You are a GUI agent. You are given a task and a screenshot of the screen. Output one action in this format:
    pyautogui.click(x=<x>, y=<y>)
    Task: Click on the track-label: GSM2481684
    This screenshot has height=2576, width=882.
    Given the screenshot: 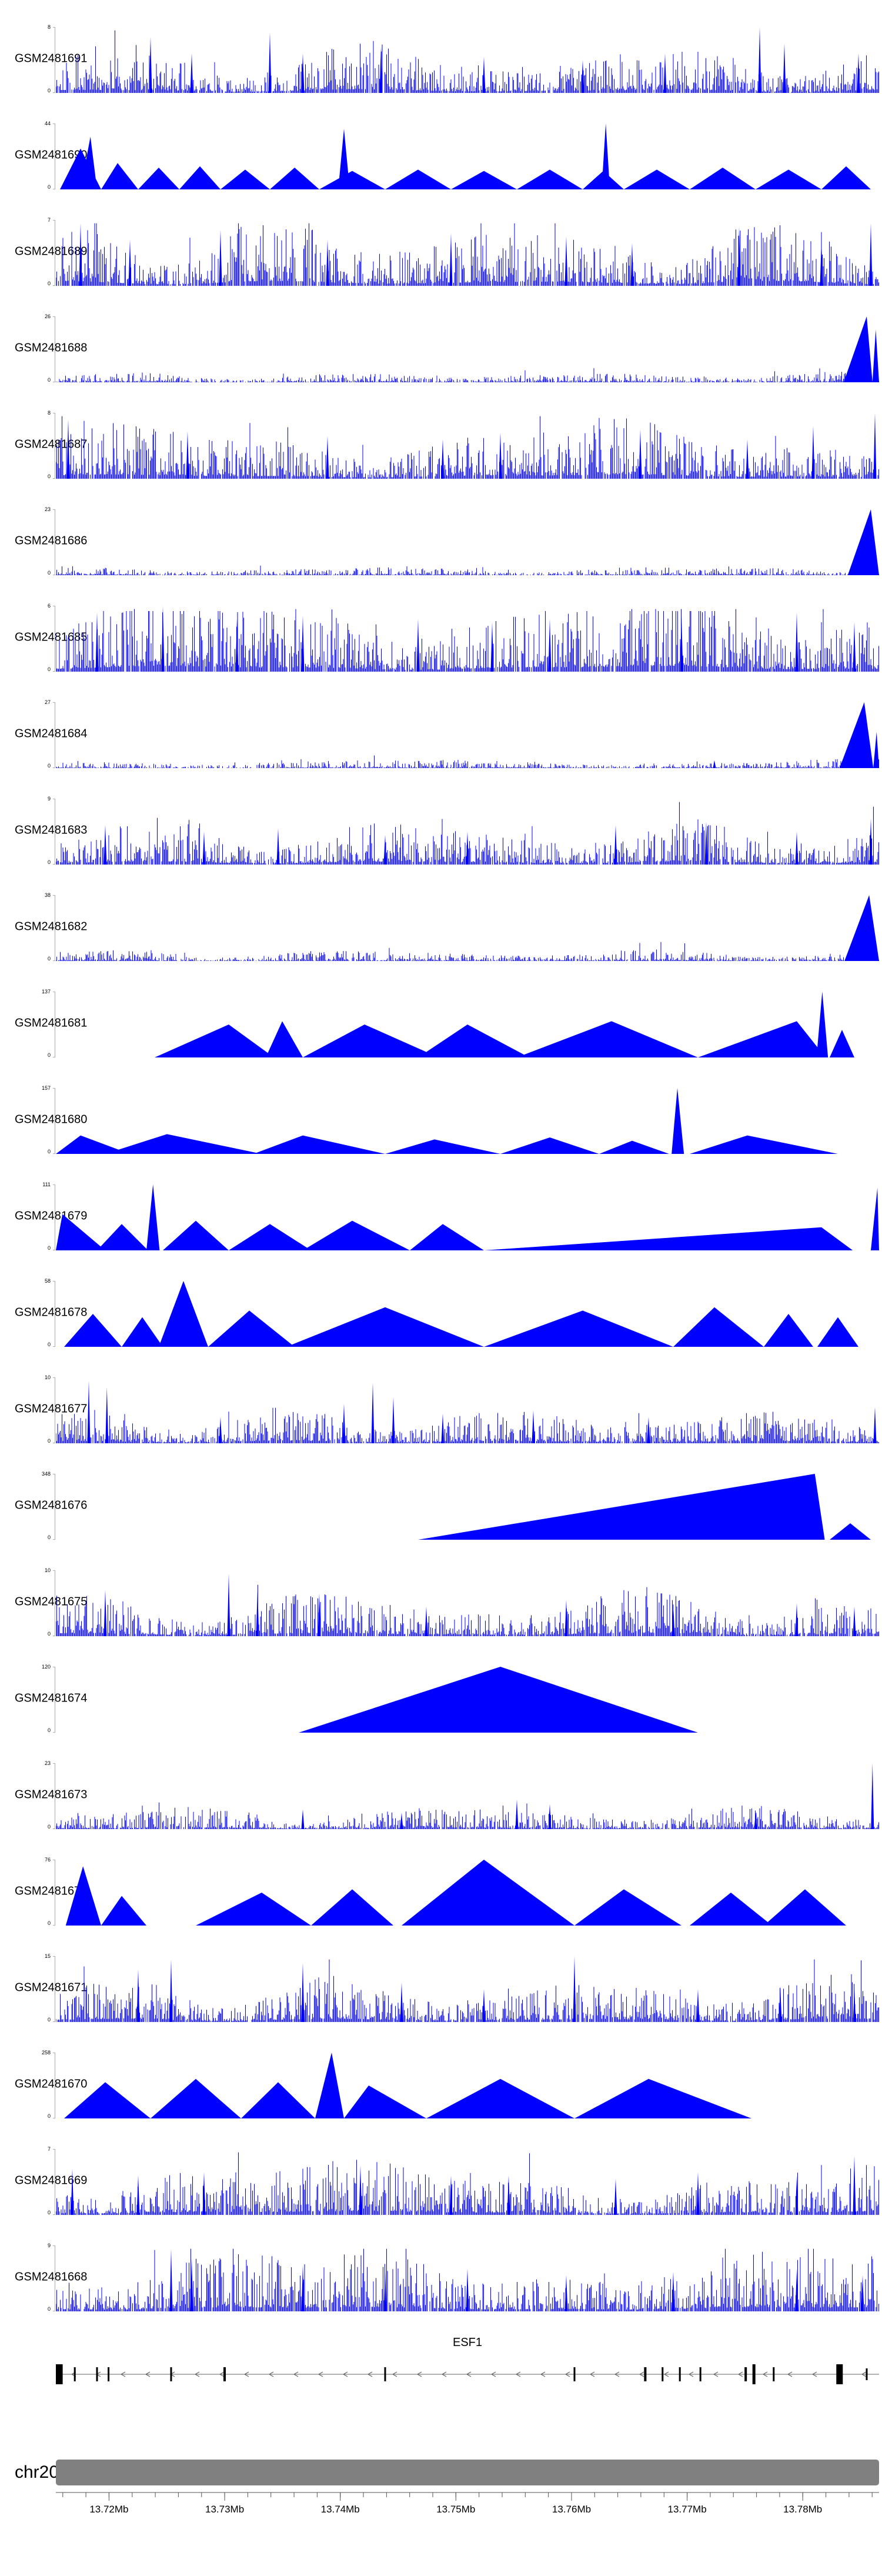 What is the action you would take?
    pyautogui.click(x=51, y=733)
    